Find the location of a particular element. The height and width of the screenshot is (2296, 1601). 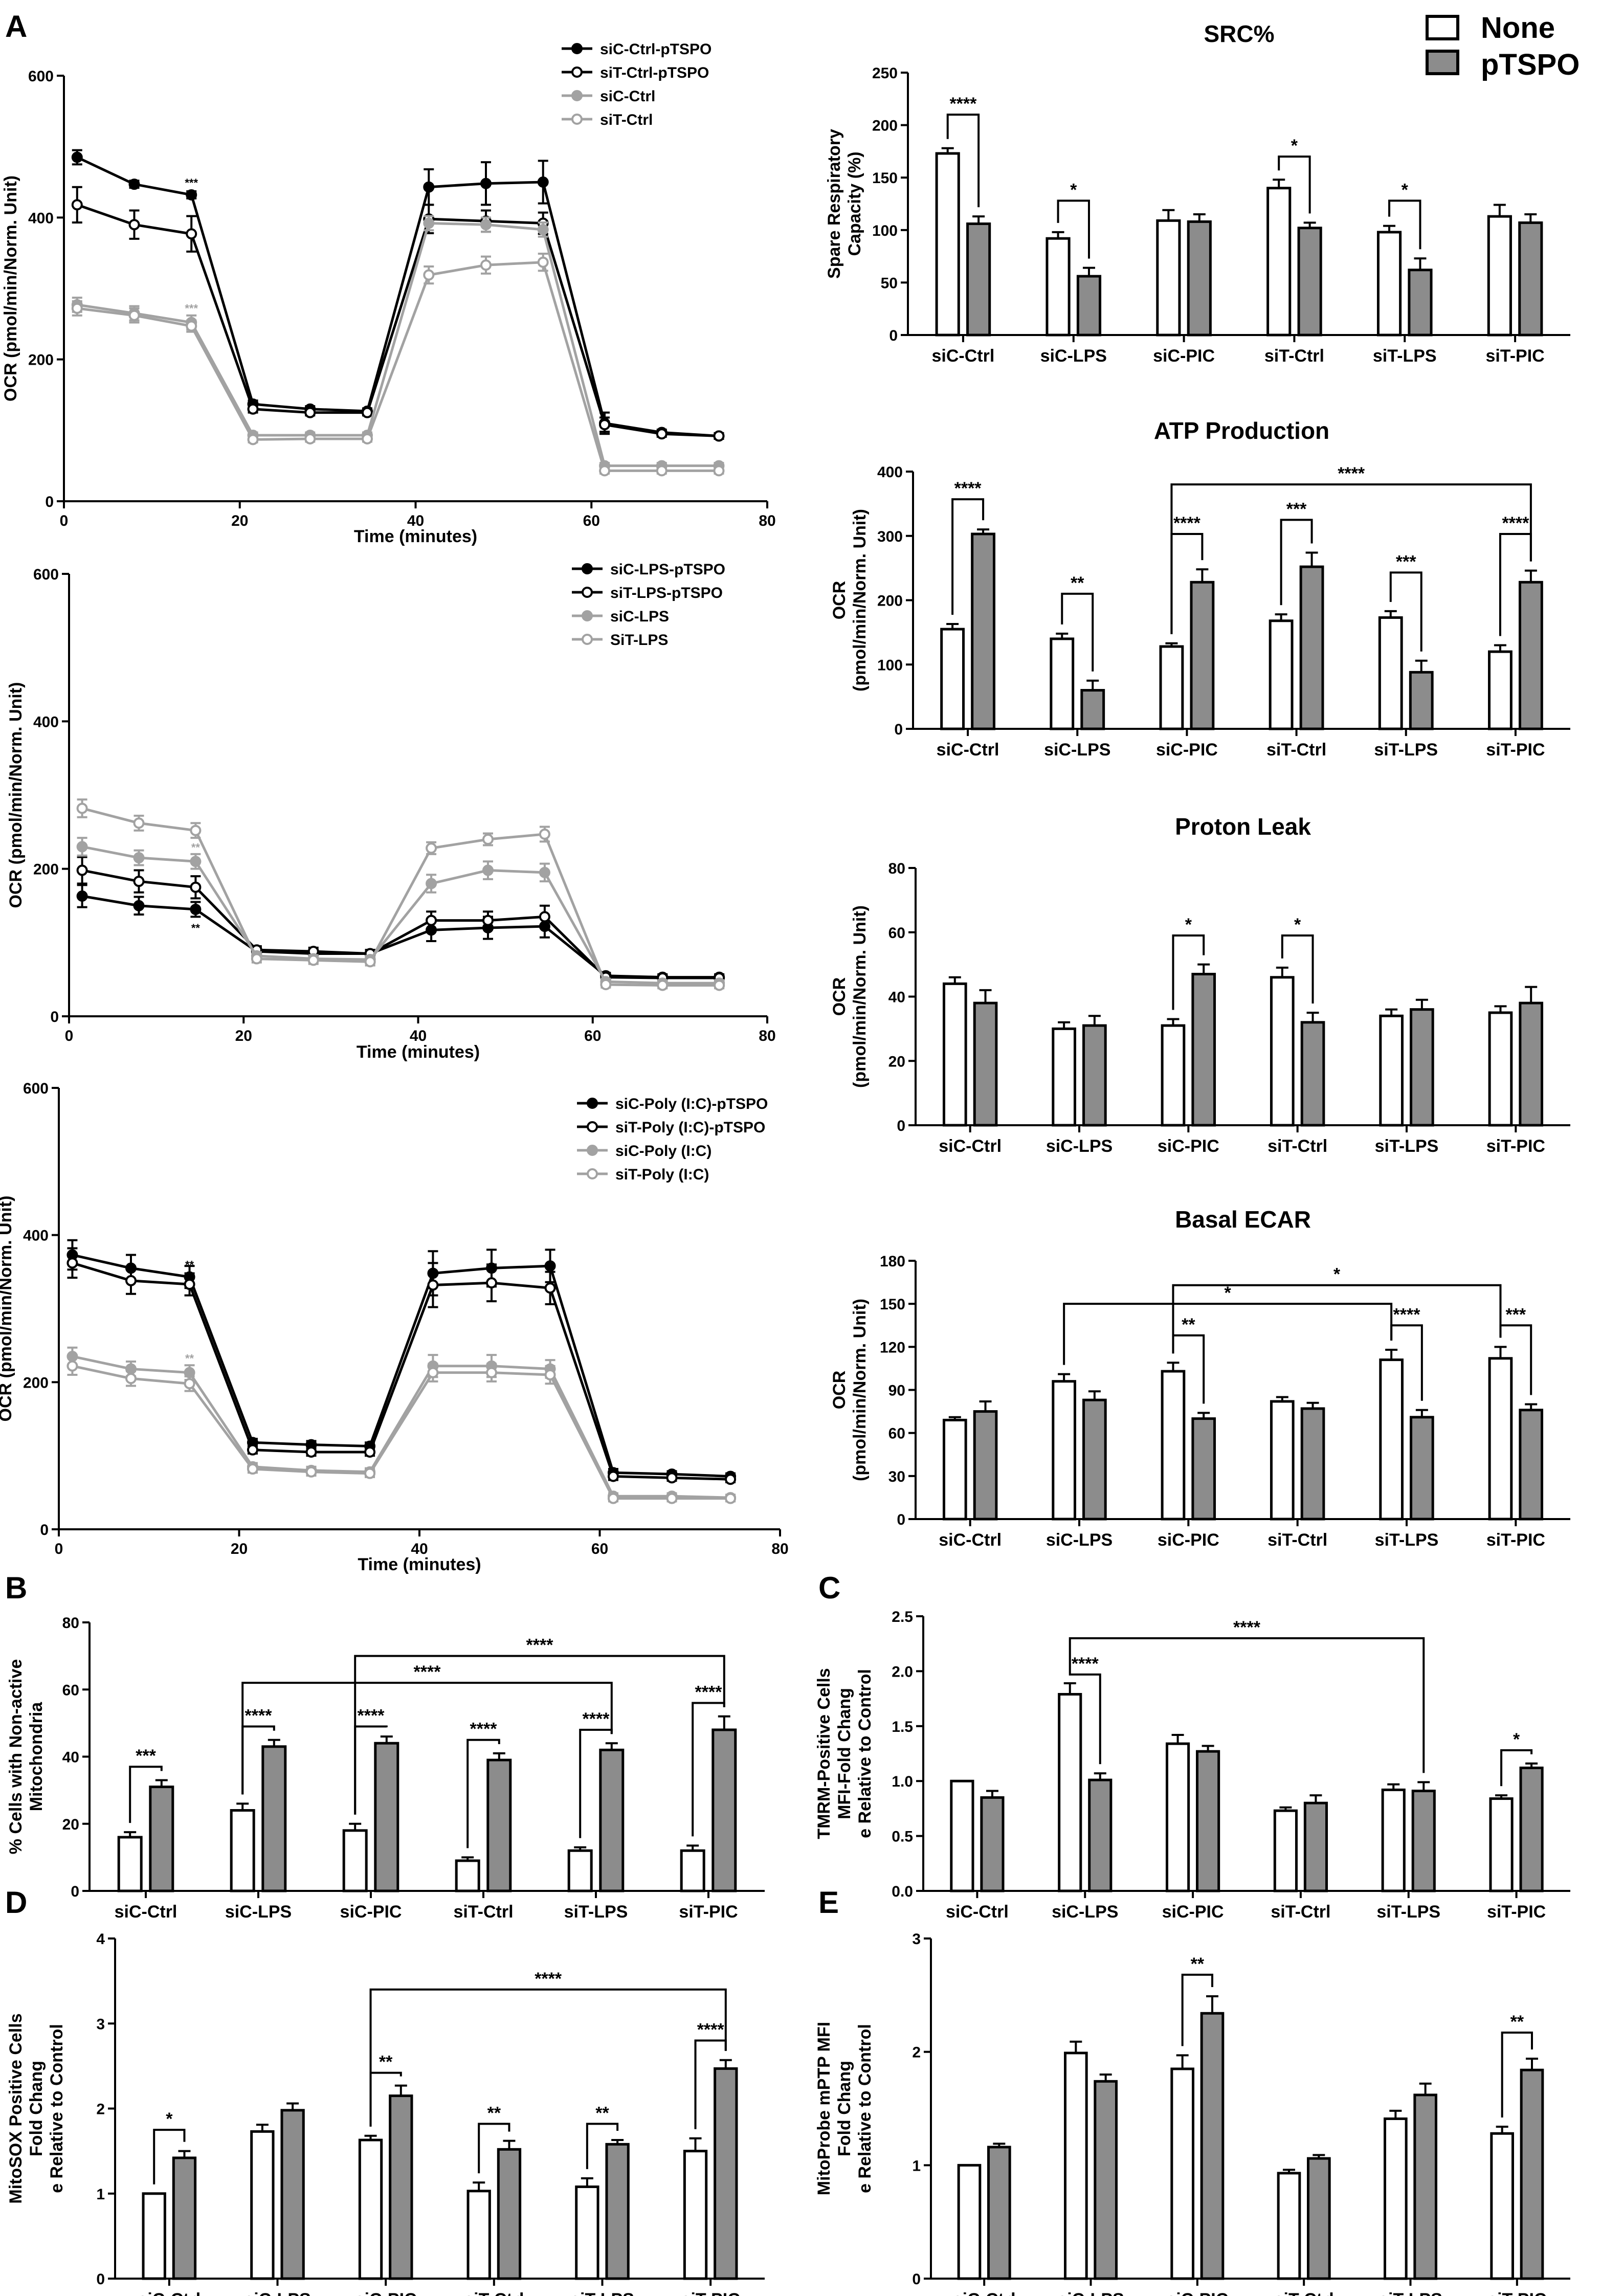

y-axis-label: Spare RespiratoryCapacity (%) is located at coordinates (844, 204).